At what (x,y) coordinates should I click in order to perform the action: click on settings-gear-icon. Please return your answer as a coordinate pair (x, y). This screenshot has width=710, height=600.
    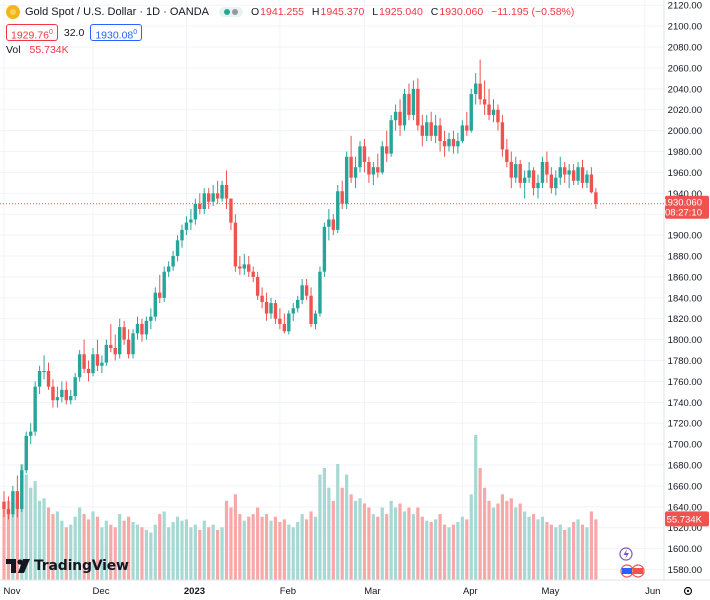
    Looking at the image, I should click on (688, 591).